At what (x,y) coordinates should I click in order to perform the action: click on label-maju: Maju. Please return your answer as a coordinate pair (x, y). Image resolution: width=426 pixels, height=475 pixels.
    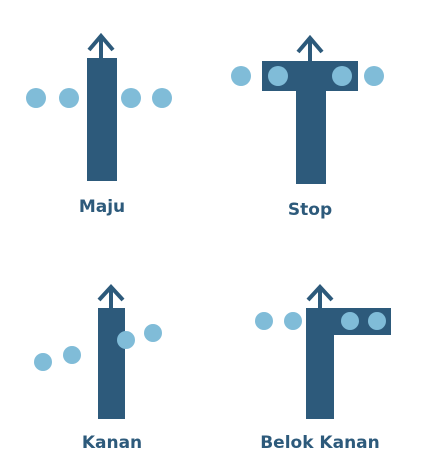
    Looking at the image, I should click on (102, 207).